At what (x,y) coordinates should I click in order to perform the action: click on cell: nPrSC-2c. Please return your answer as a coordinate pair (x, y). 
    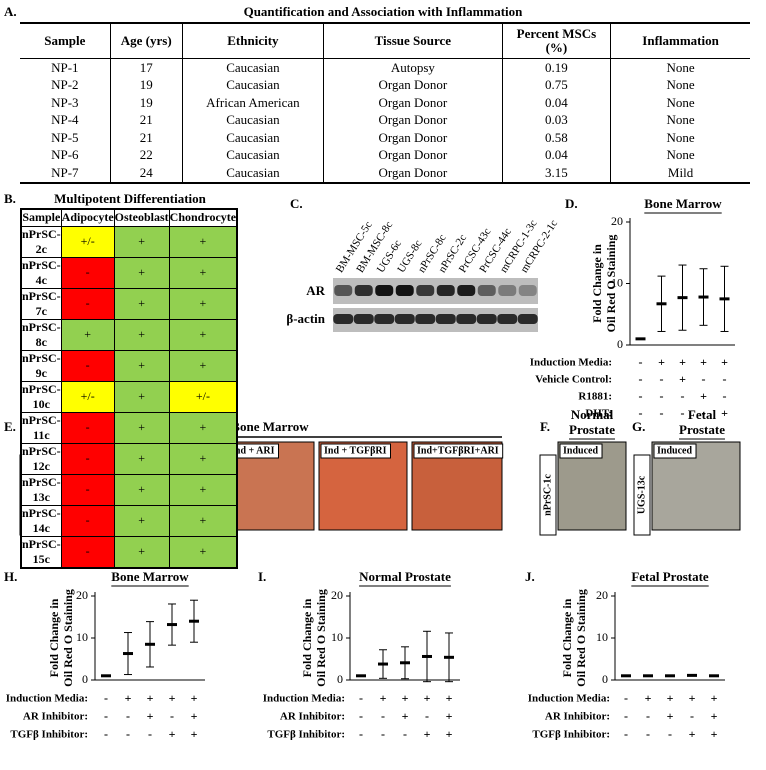
    Looking at the image, I should click on (41, 241).